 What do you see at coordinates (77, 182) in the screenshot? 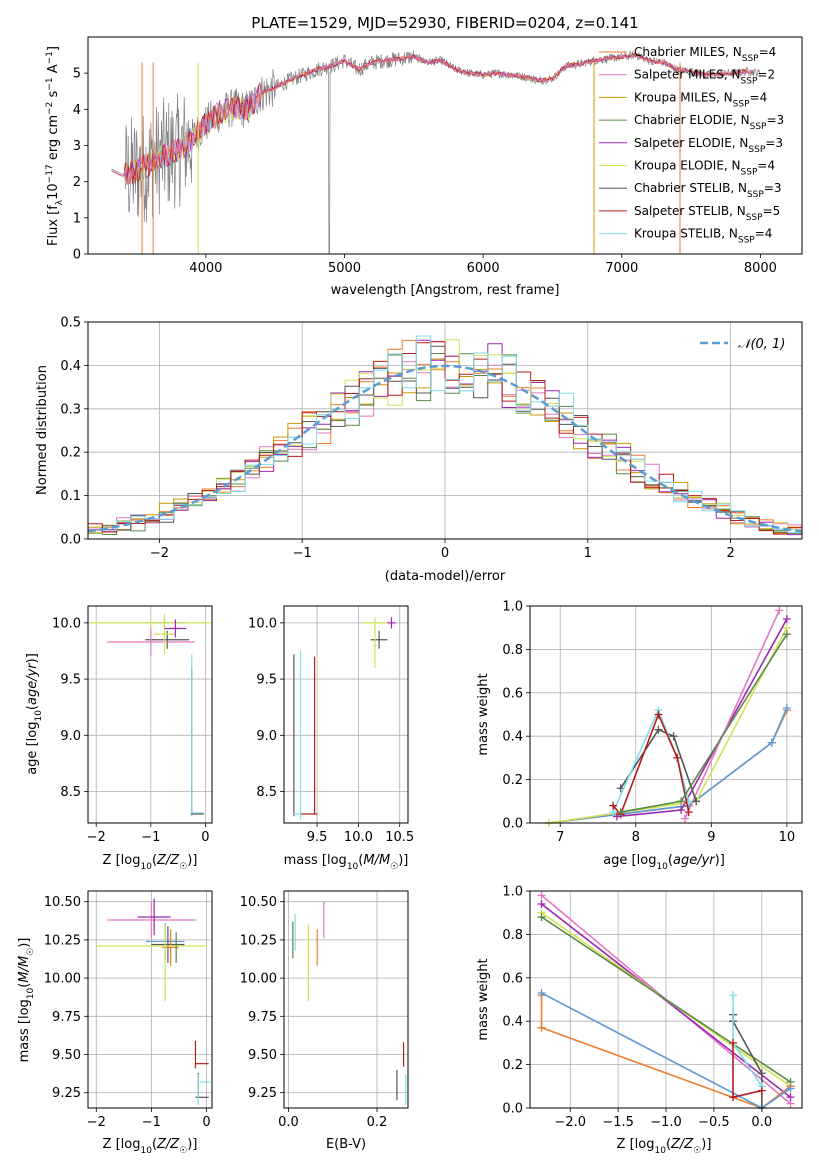
I see `y-tick-label: 2` at bounding box center [77, 182].